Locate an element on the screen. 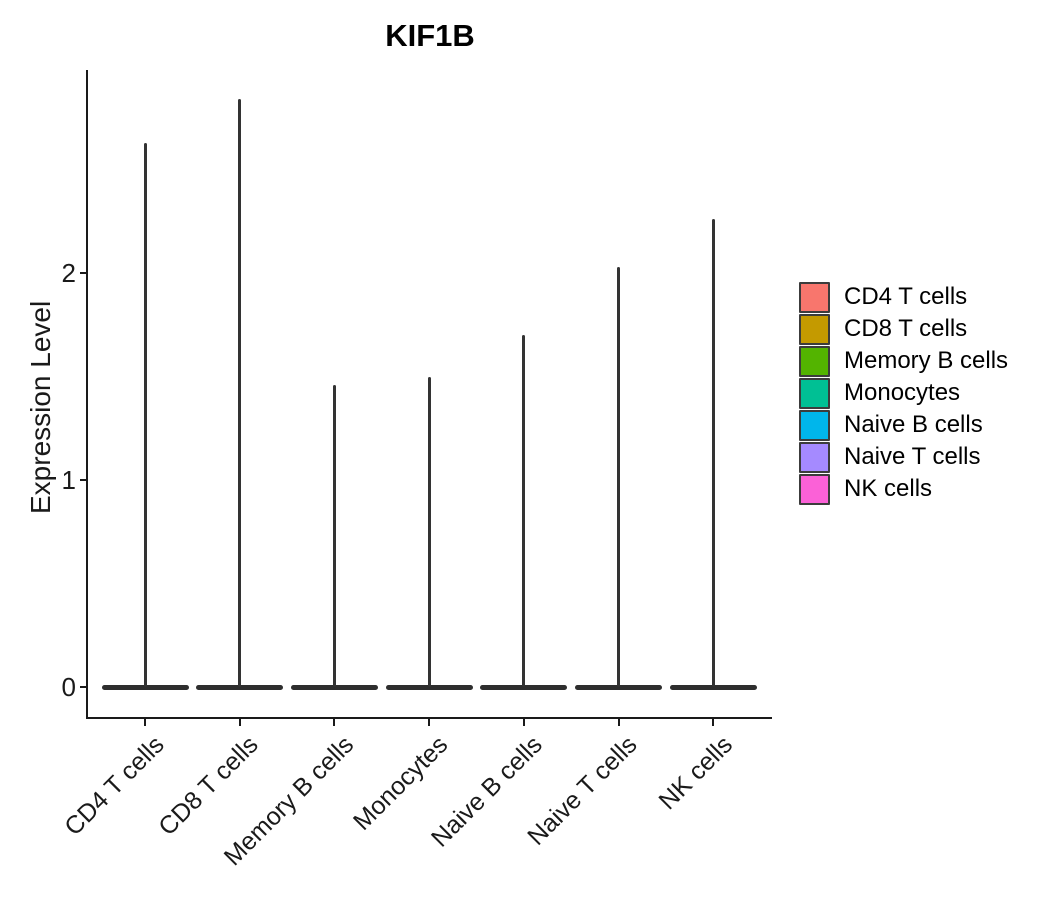  legend-item-label: Monocytes is located at coordinates (902, 392).